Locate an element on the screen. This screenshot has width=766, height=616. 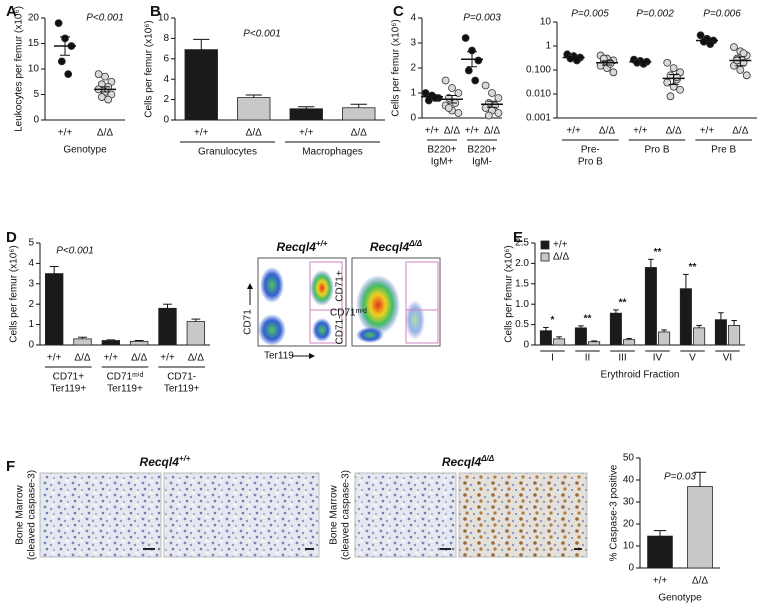
histology-title: Recql4+/+ is located at coordinates (165, 462).